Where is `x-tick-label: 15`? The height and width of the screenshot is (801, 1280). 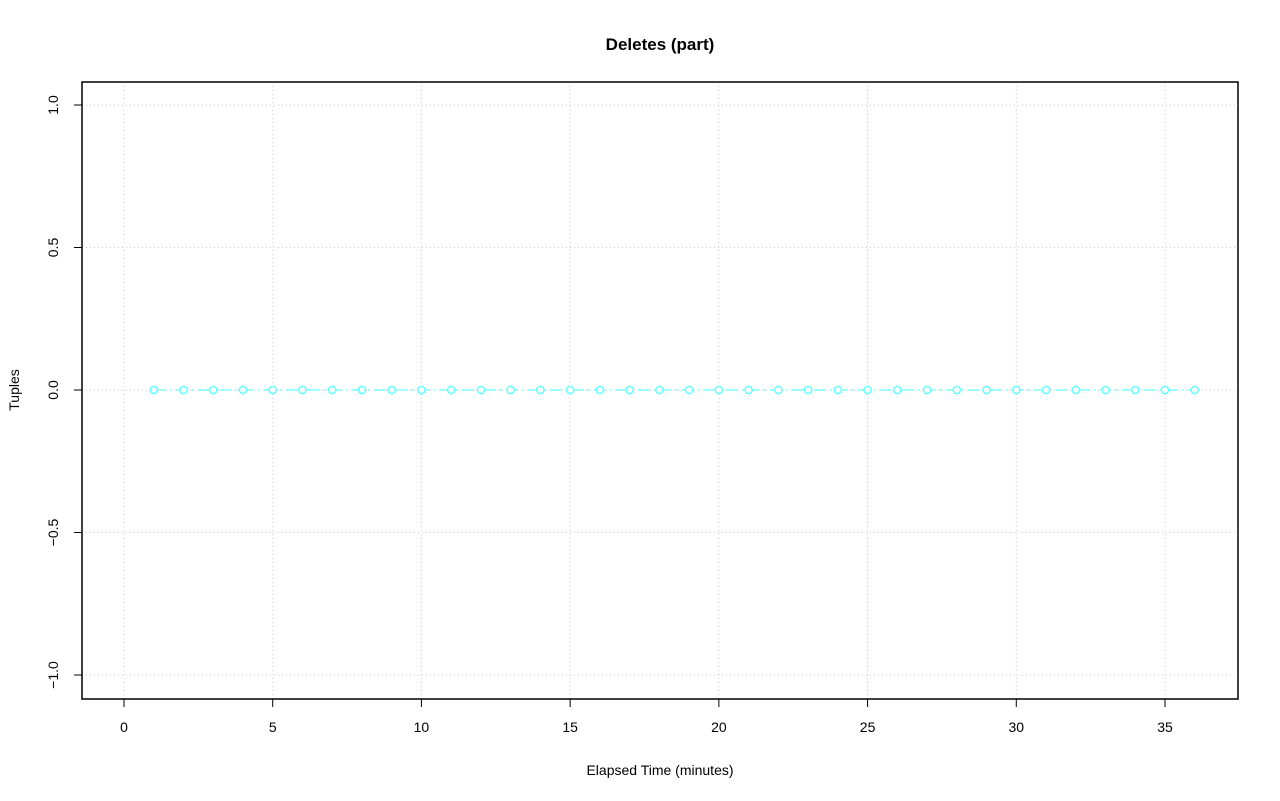 x-tick-label: 15 is located at coordinates (570, 727).